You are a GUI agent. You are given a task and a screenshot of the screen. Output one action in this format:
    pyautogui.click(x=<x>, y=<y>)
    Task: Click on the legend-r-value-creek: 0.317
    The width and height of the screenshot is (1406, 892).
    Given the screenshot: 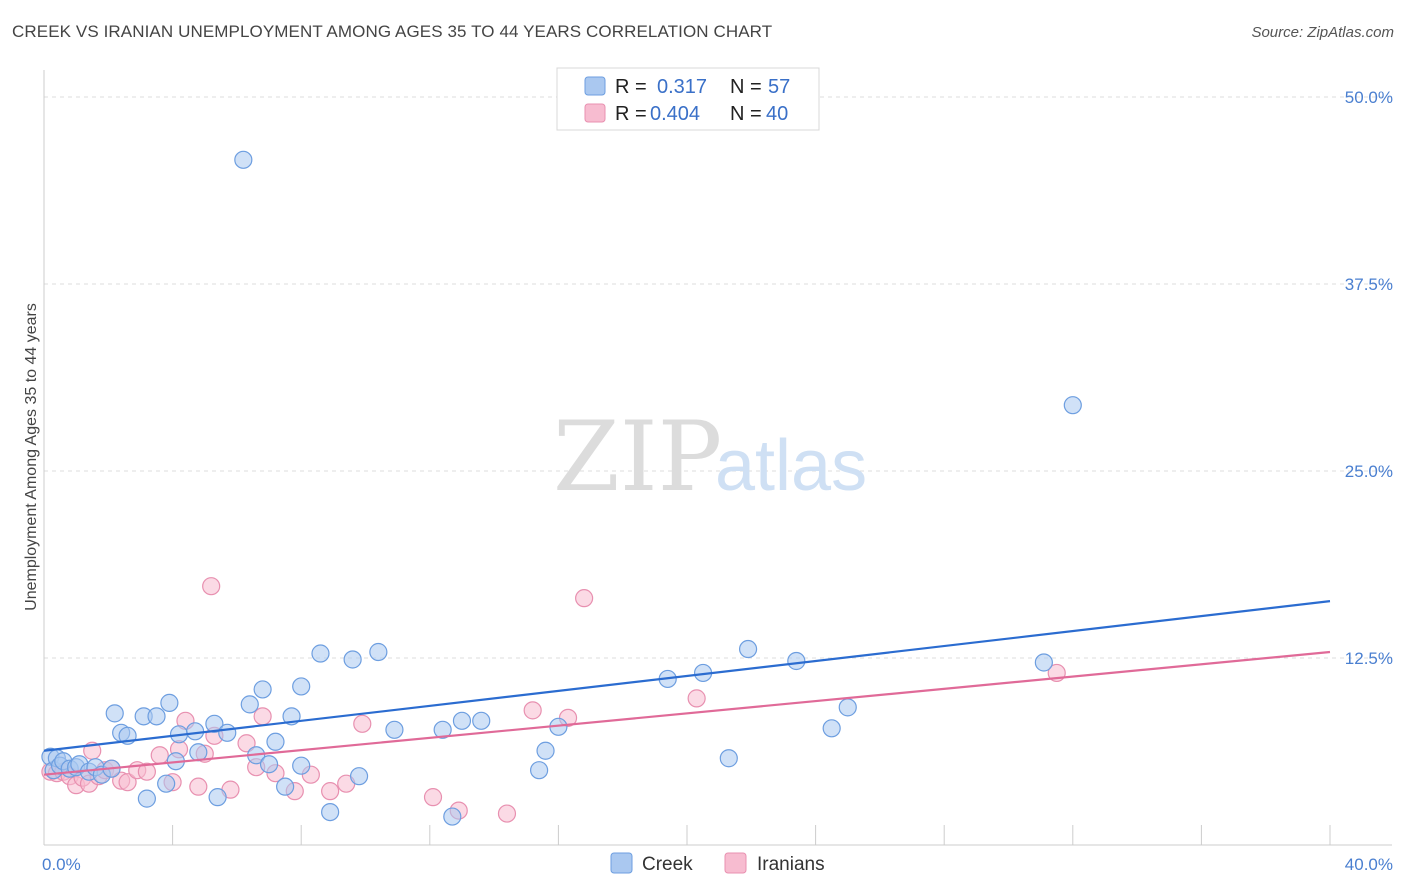 What is the action you would take?
    pyautogui.click(x=682, y=87)
    